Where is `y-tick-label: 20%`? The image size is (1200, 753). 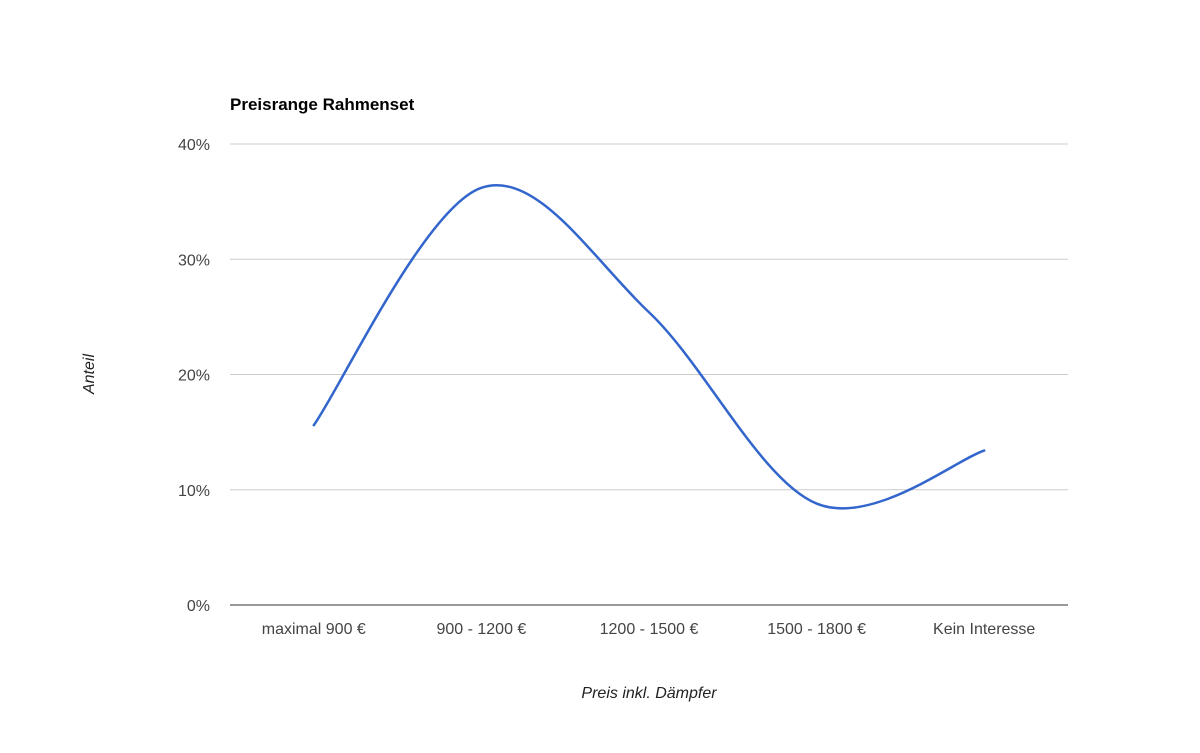 y-tick-label: 20% is located at coordinates (194, 376).